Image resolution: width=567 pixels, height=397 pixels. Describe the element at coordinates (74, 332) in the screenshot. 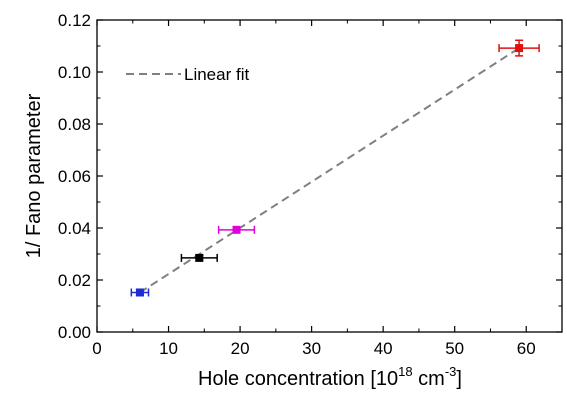

I see `y-tick-label: 0.00` at that location.